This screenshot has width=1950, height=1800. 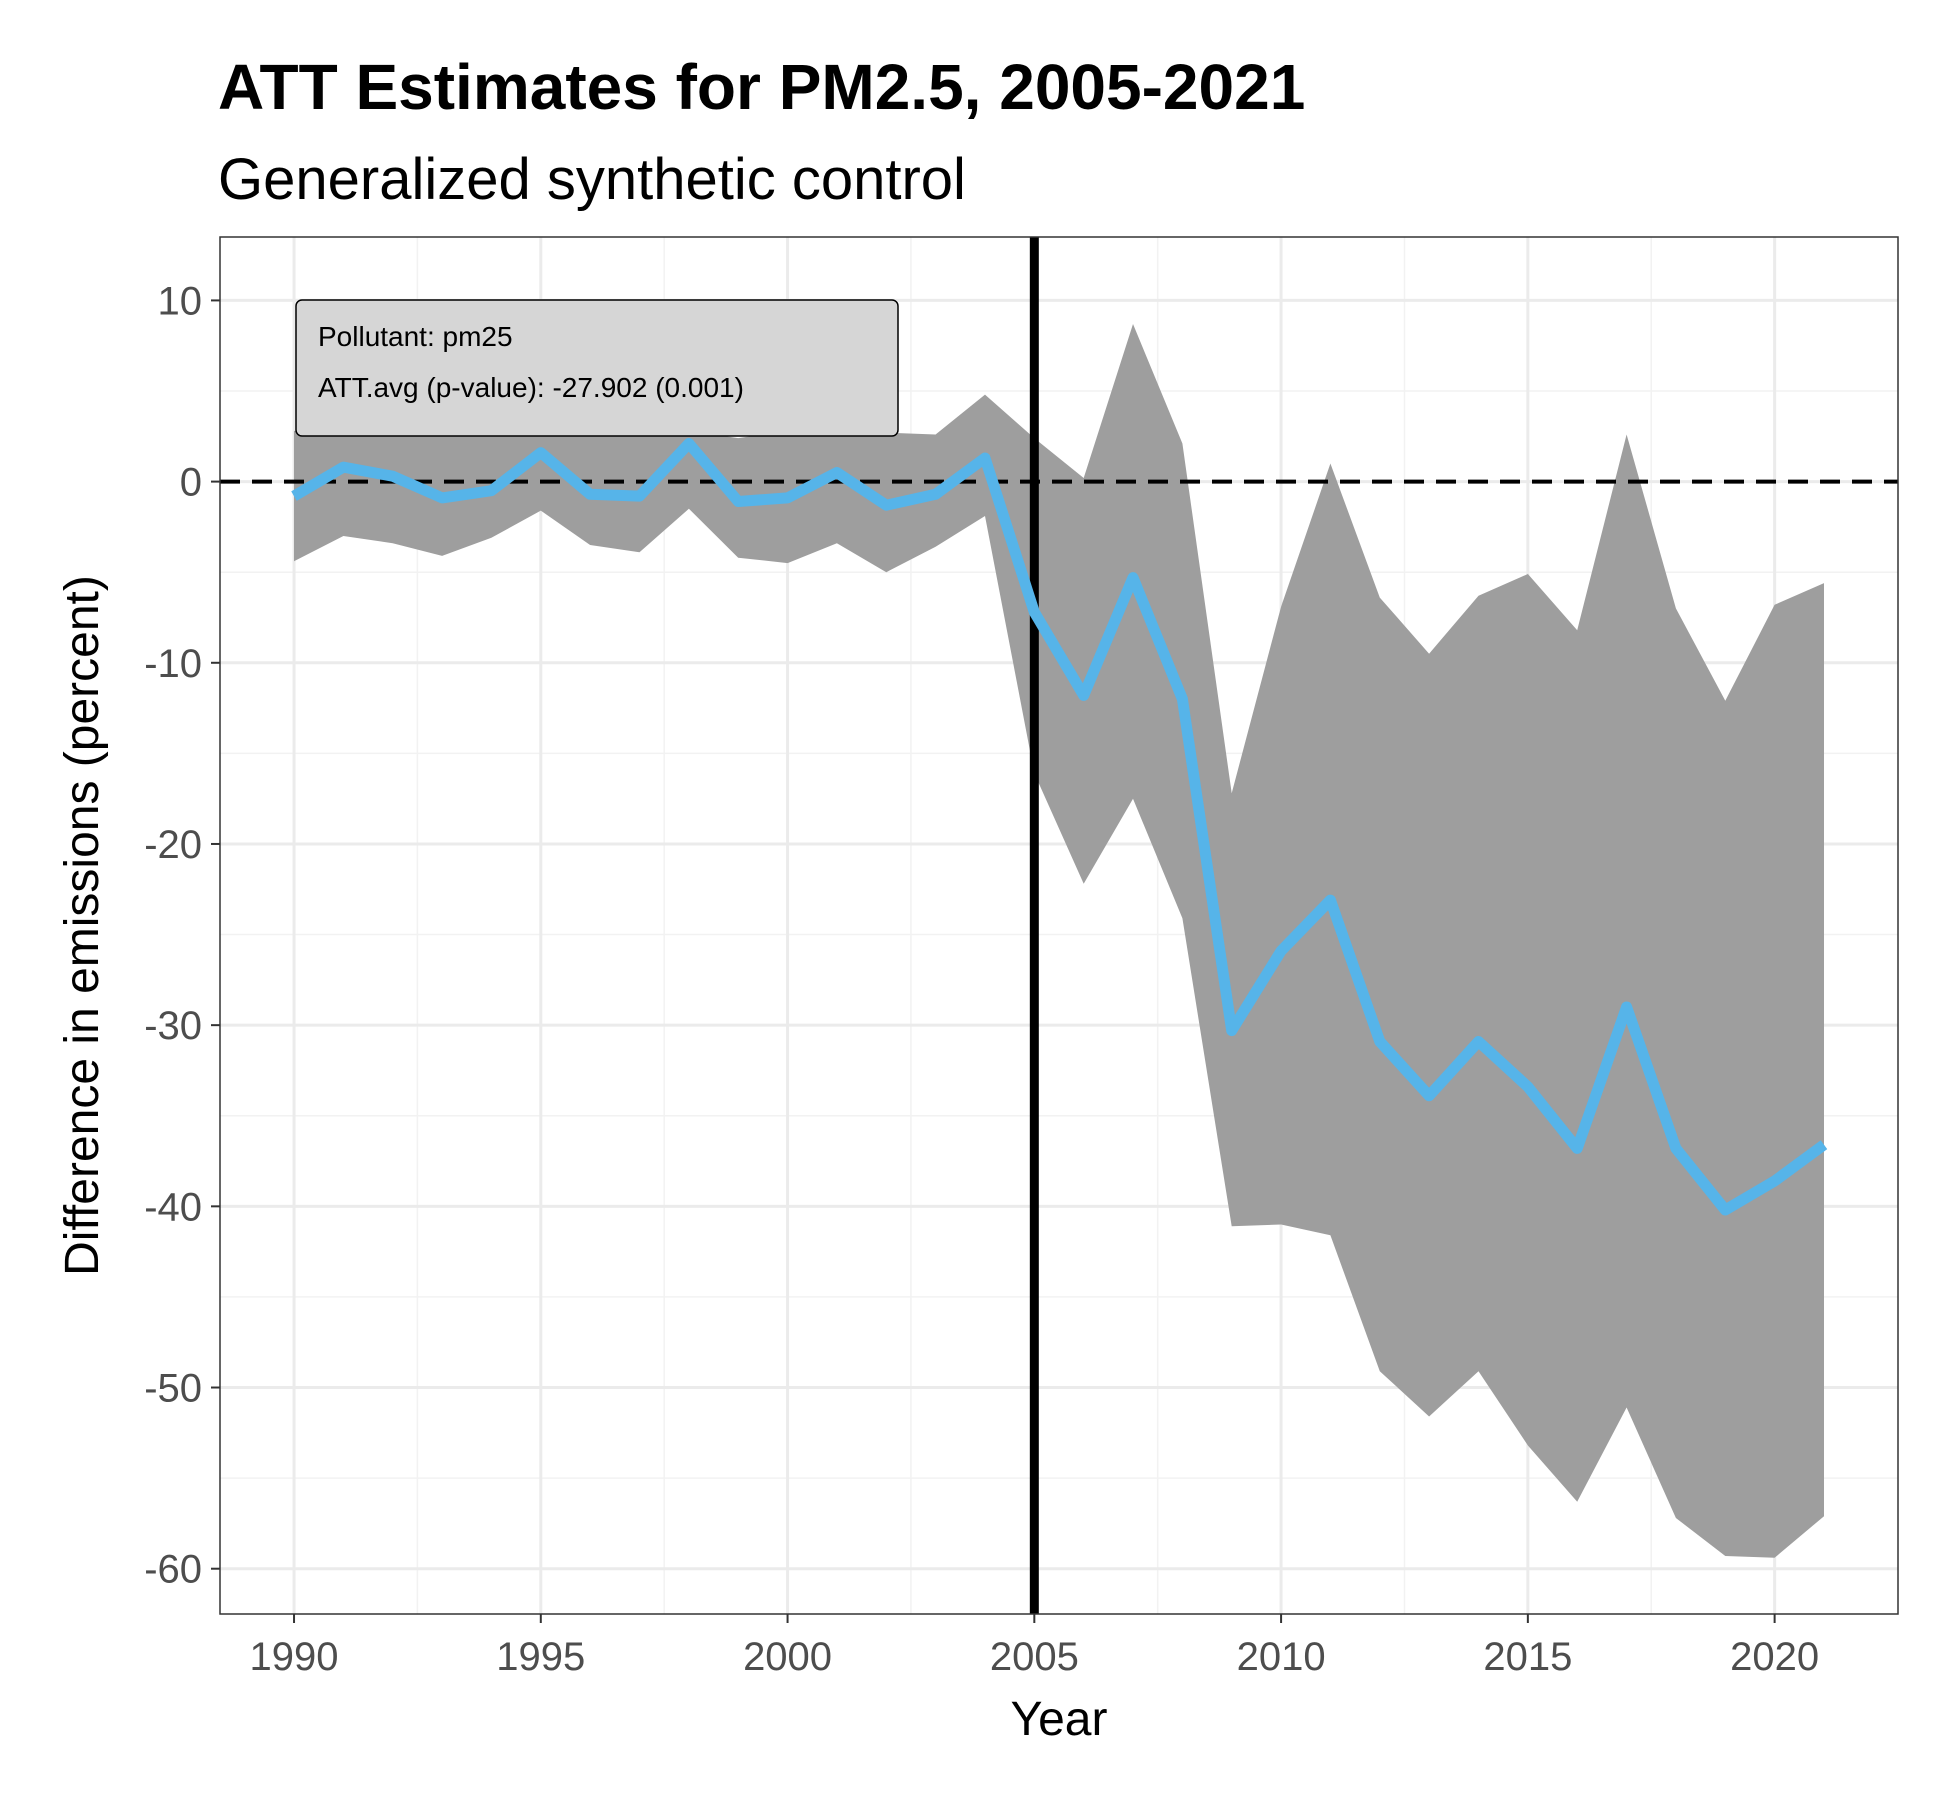 I want to click on x-tick-label: 1990, so click(x=294, y=1657).